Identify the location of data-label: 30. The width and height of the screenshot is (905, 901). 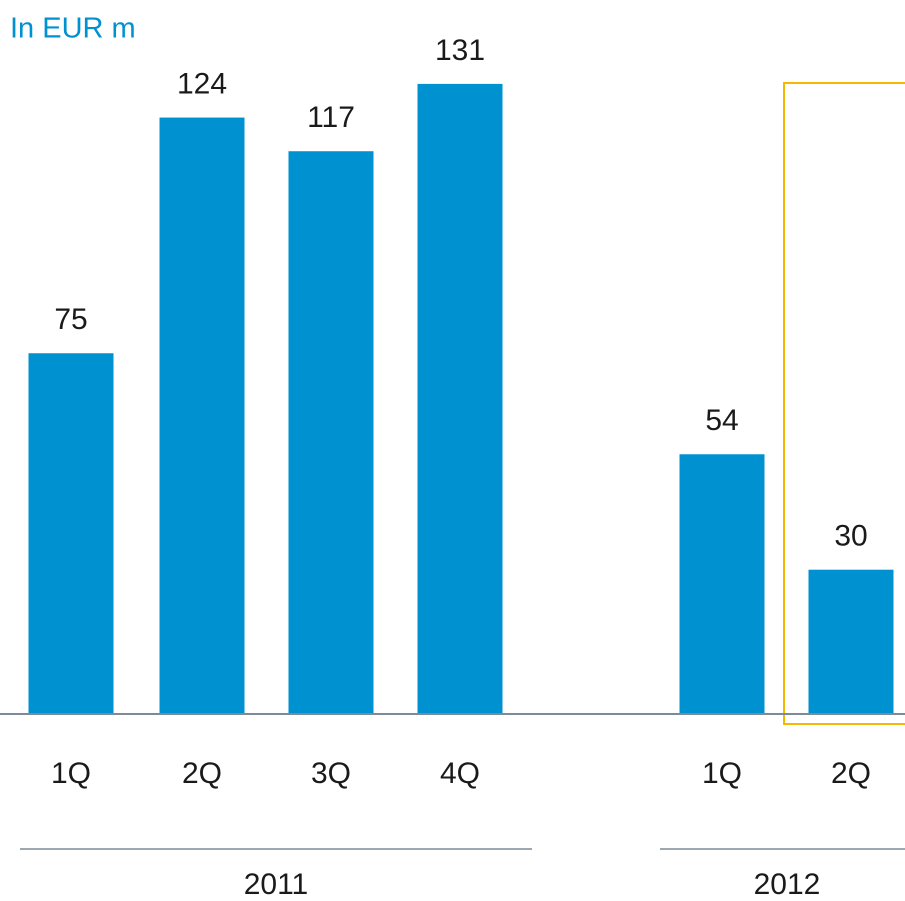
(850, 536).